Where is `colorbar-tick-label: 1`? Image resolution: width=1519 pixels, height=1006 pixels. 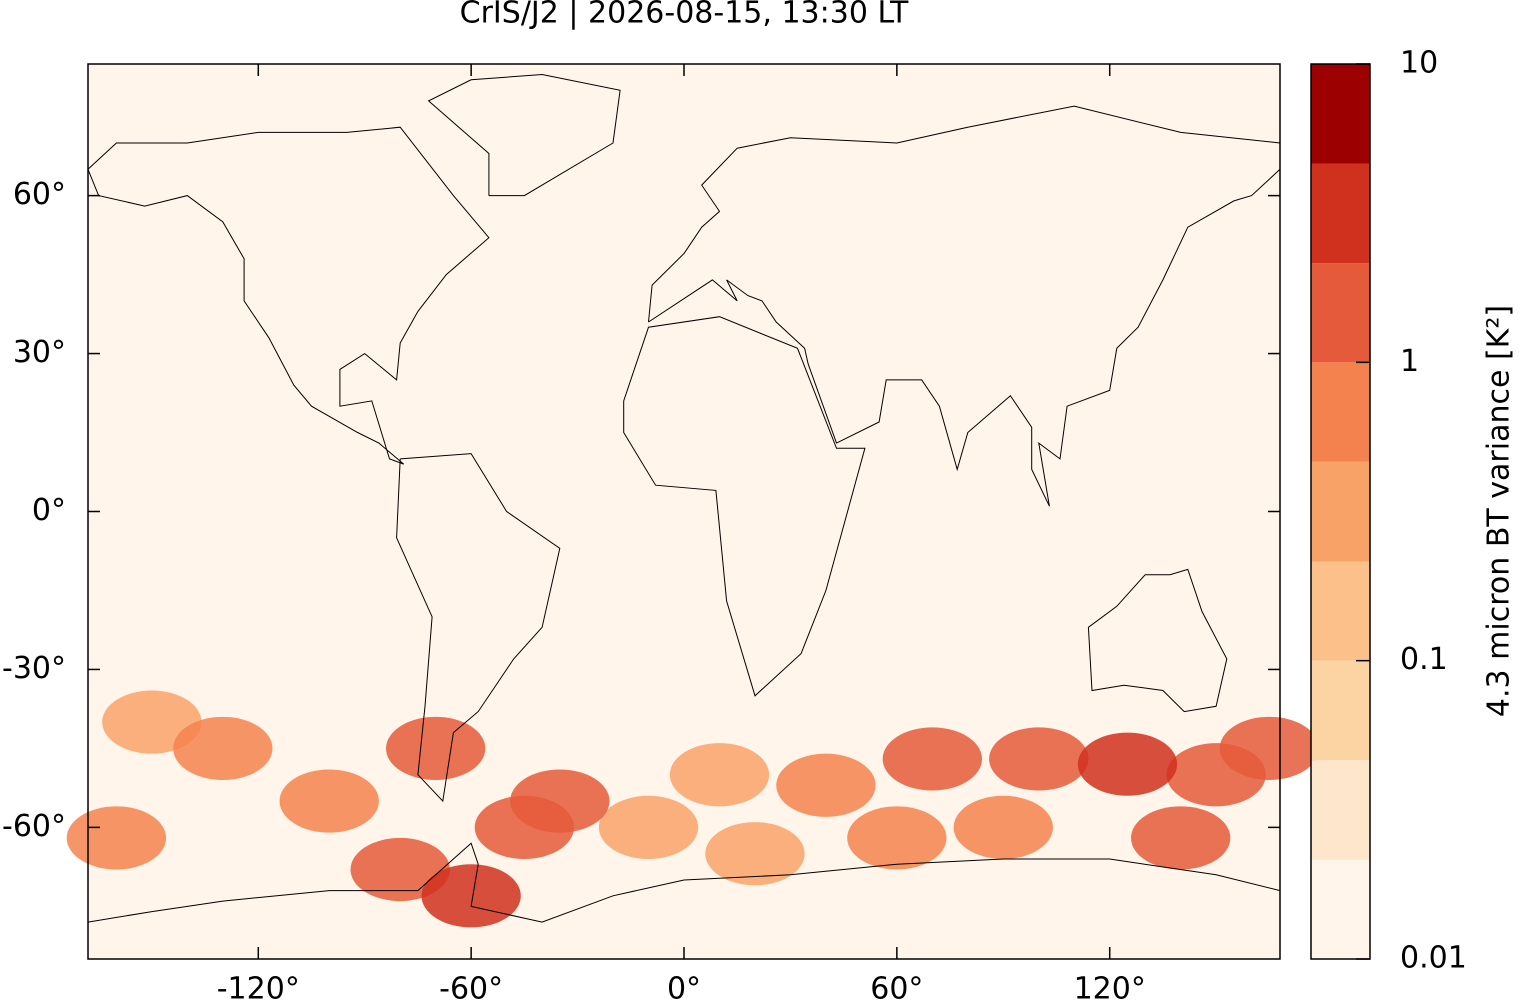
colorbar-tick-label: 1 is located at coordinates (1409, 361).